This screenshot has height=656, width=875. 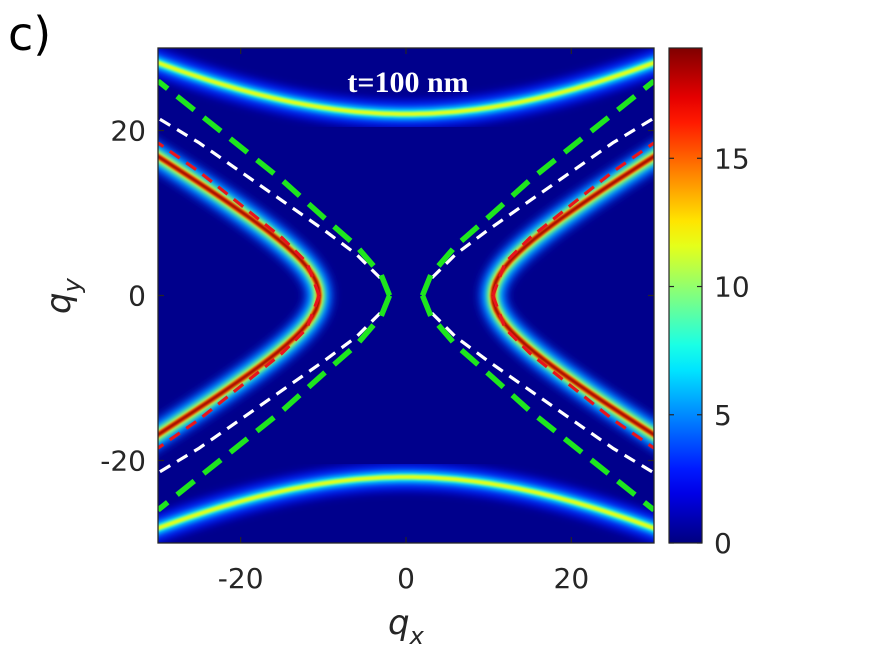 I want to click on x-tick-label: 0, so click(x=406, y=578).